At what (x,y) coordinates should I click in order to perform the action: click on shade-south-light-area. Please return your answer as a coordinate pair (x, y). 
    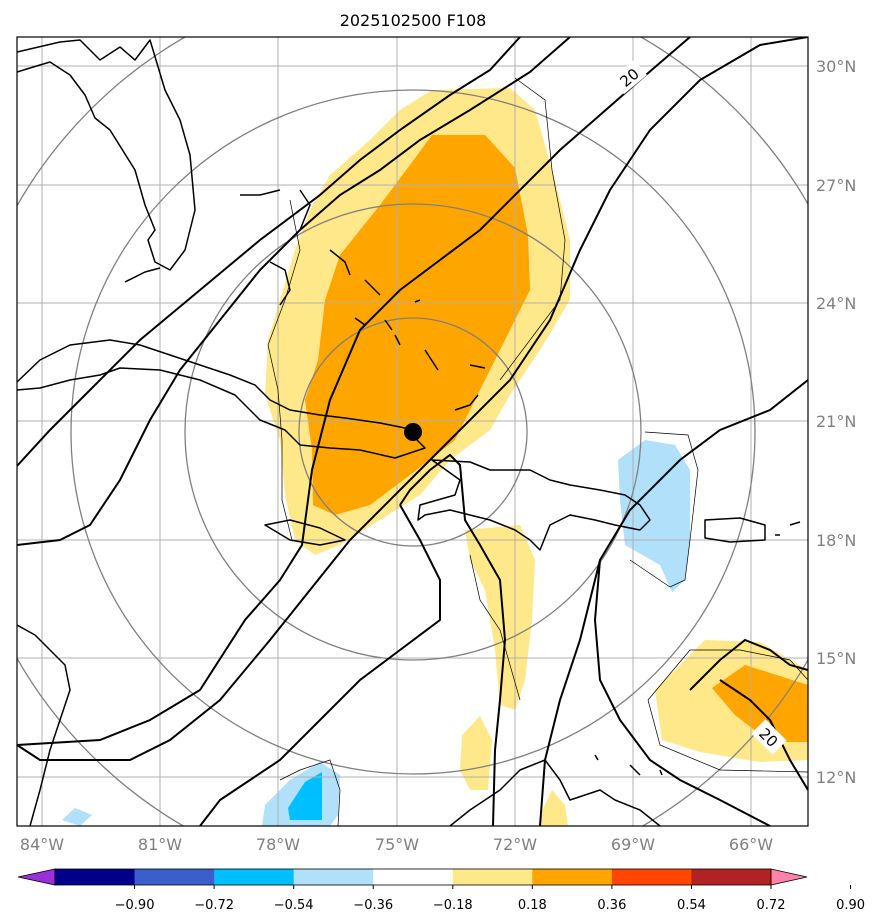
    Looking at the image, I should click on (500, 617).